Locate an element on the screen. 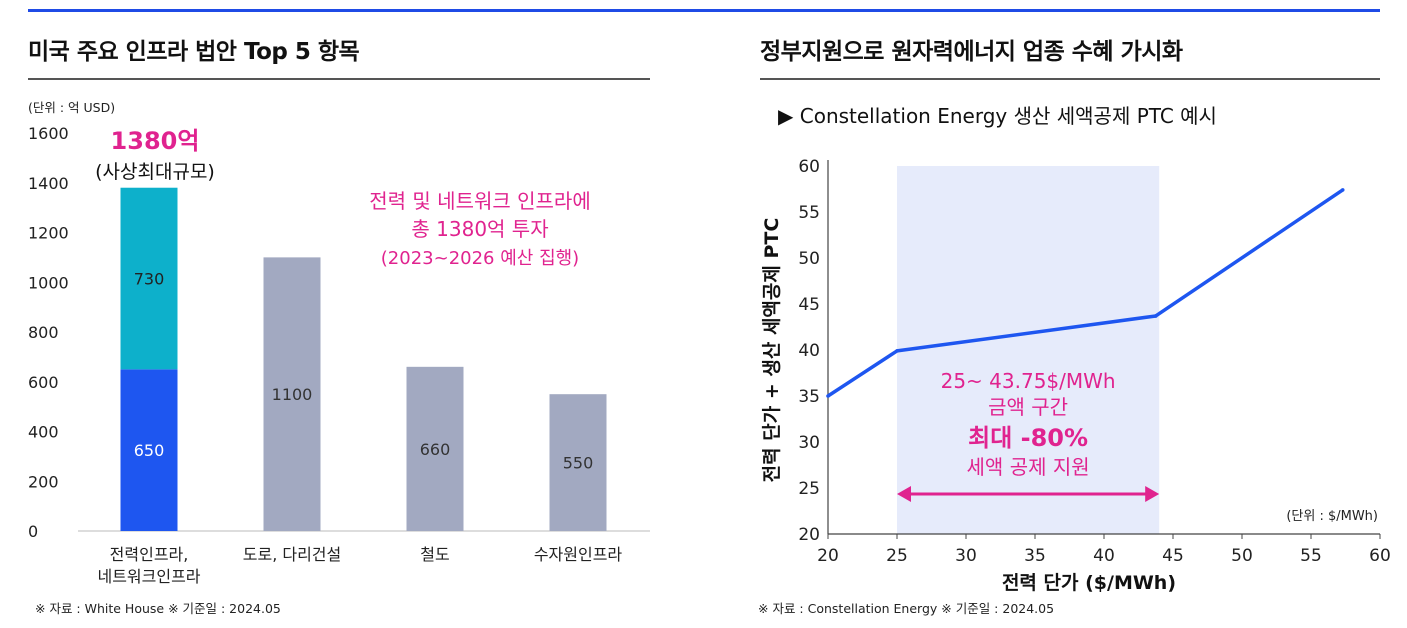  line-x-tick-label: 55 is located at coordinates (1311, 556).